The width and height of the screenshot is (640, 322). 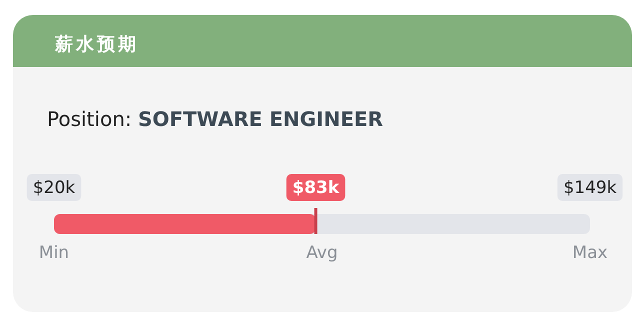 I want to click on text: Min, so click(x=54, y=253).